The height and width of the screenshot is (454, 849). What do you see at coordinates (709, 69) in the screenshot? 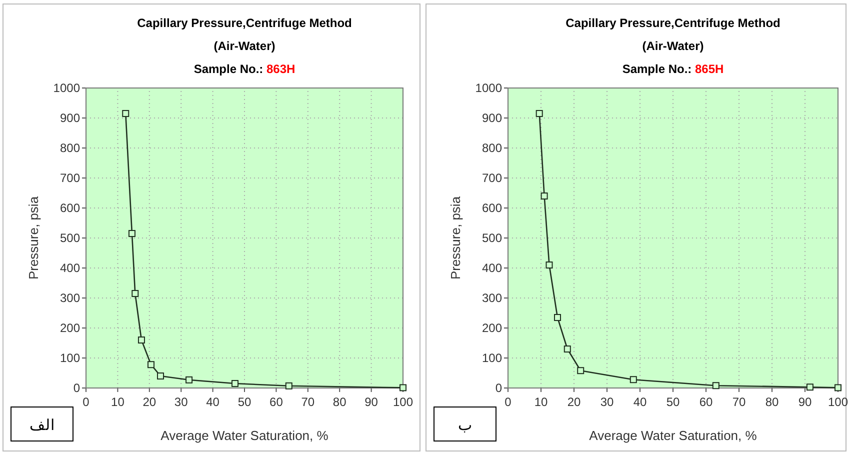
I see `text: 865H` at bounding box center [709, 69].